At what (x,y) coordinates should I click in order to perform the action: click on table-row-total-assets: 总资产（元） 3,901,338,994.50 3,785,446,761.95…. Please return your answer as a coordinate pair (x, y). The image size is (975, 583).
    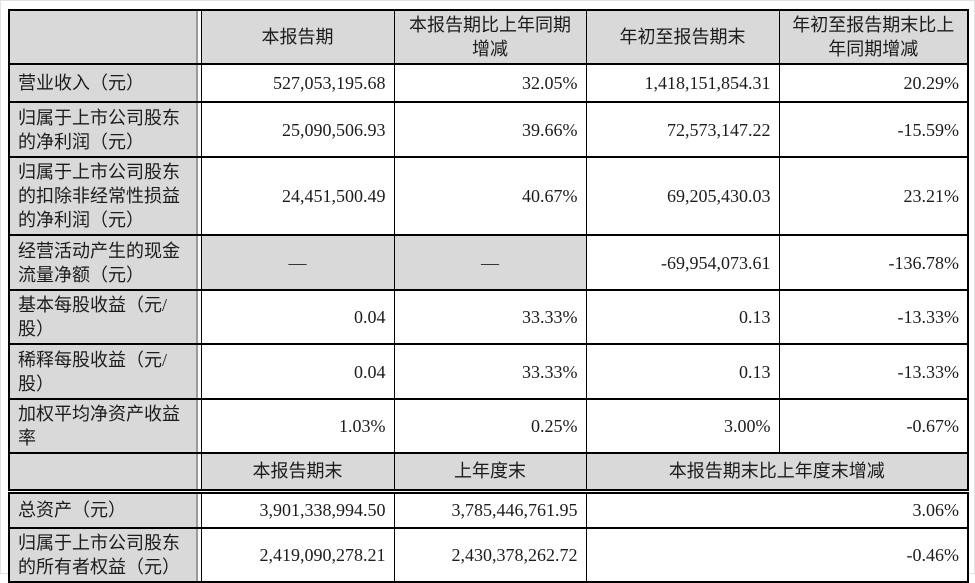
    Looking at the image, I should click on (488, 509).